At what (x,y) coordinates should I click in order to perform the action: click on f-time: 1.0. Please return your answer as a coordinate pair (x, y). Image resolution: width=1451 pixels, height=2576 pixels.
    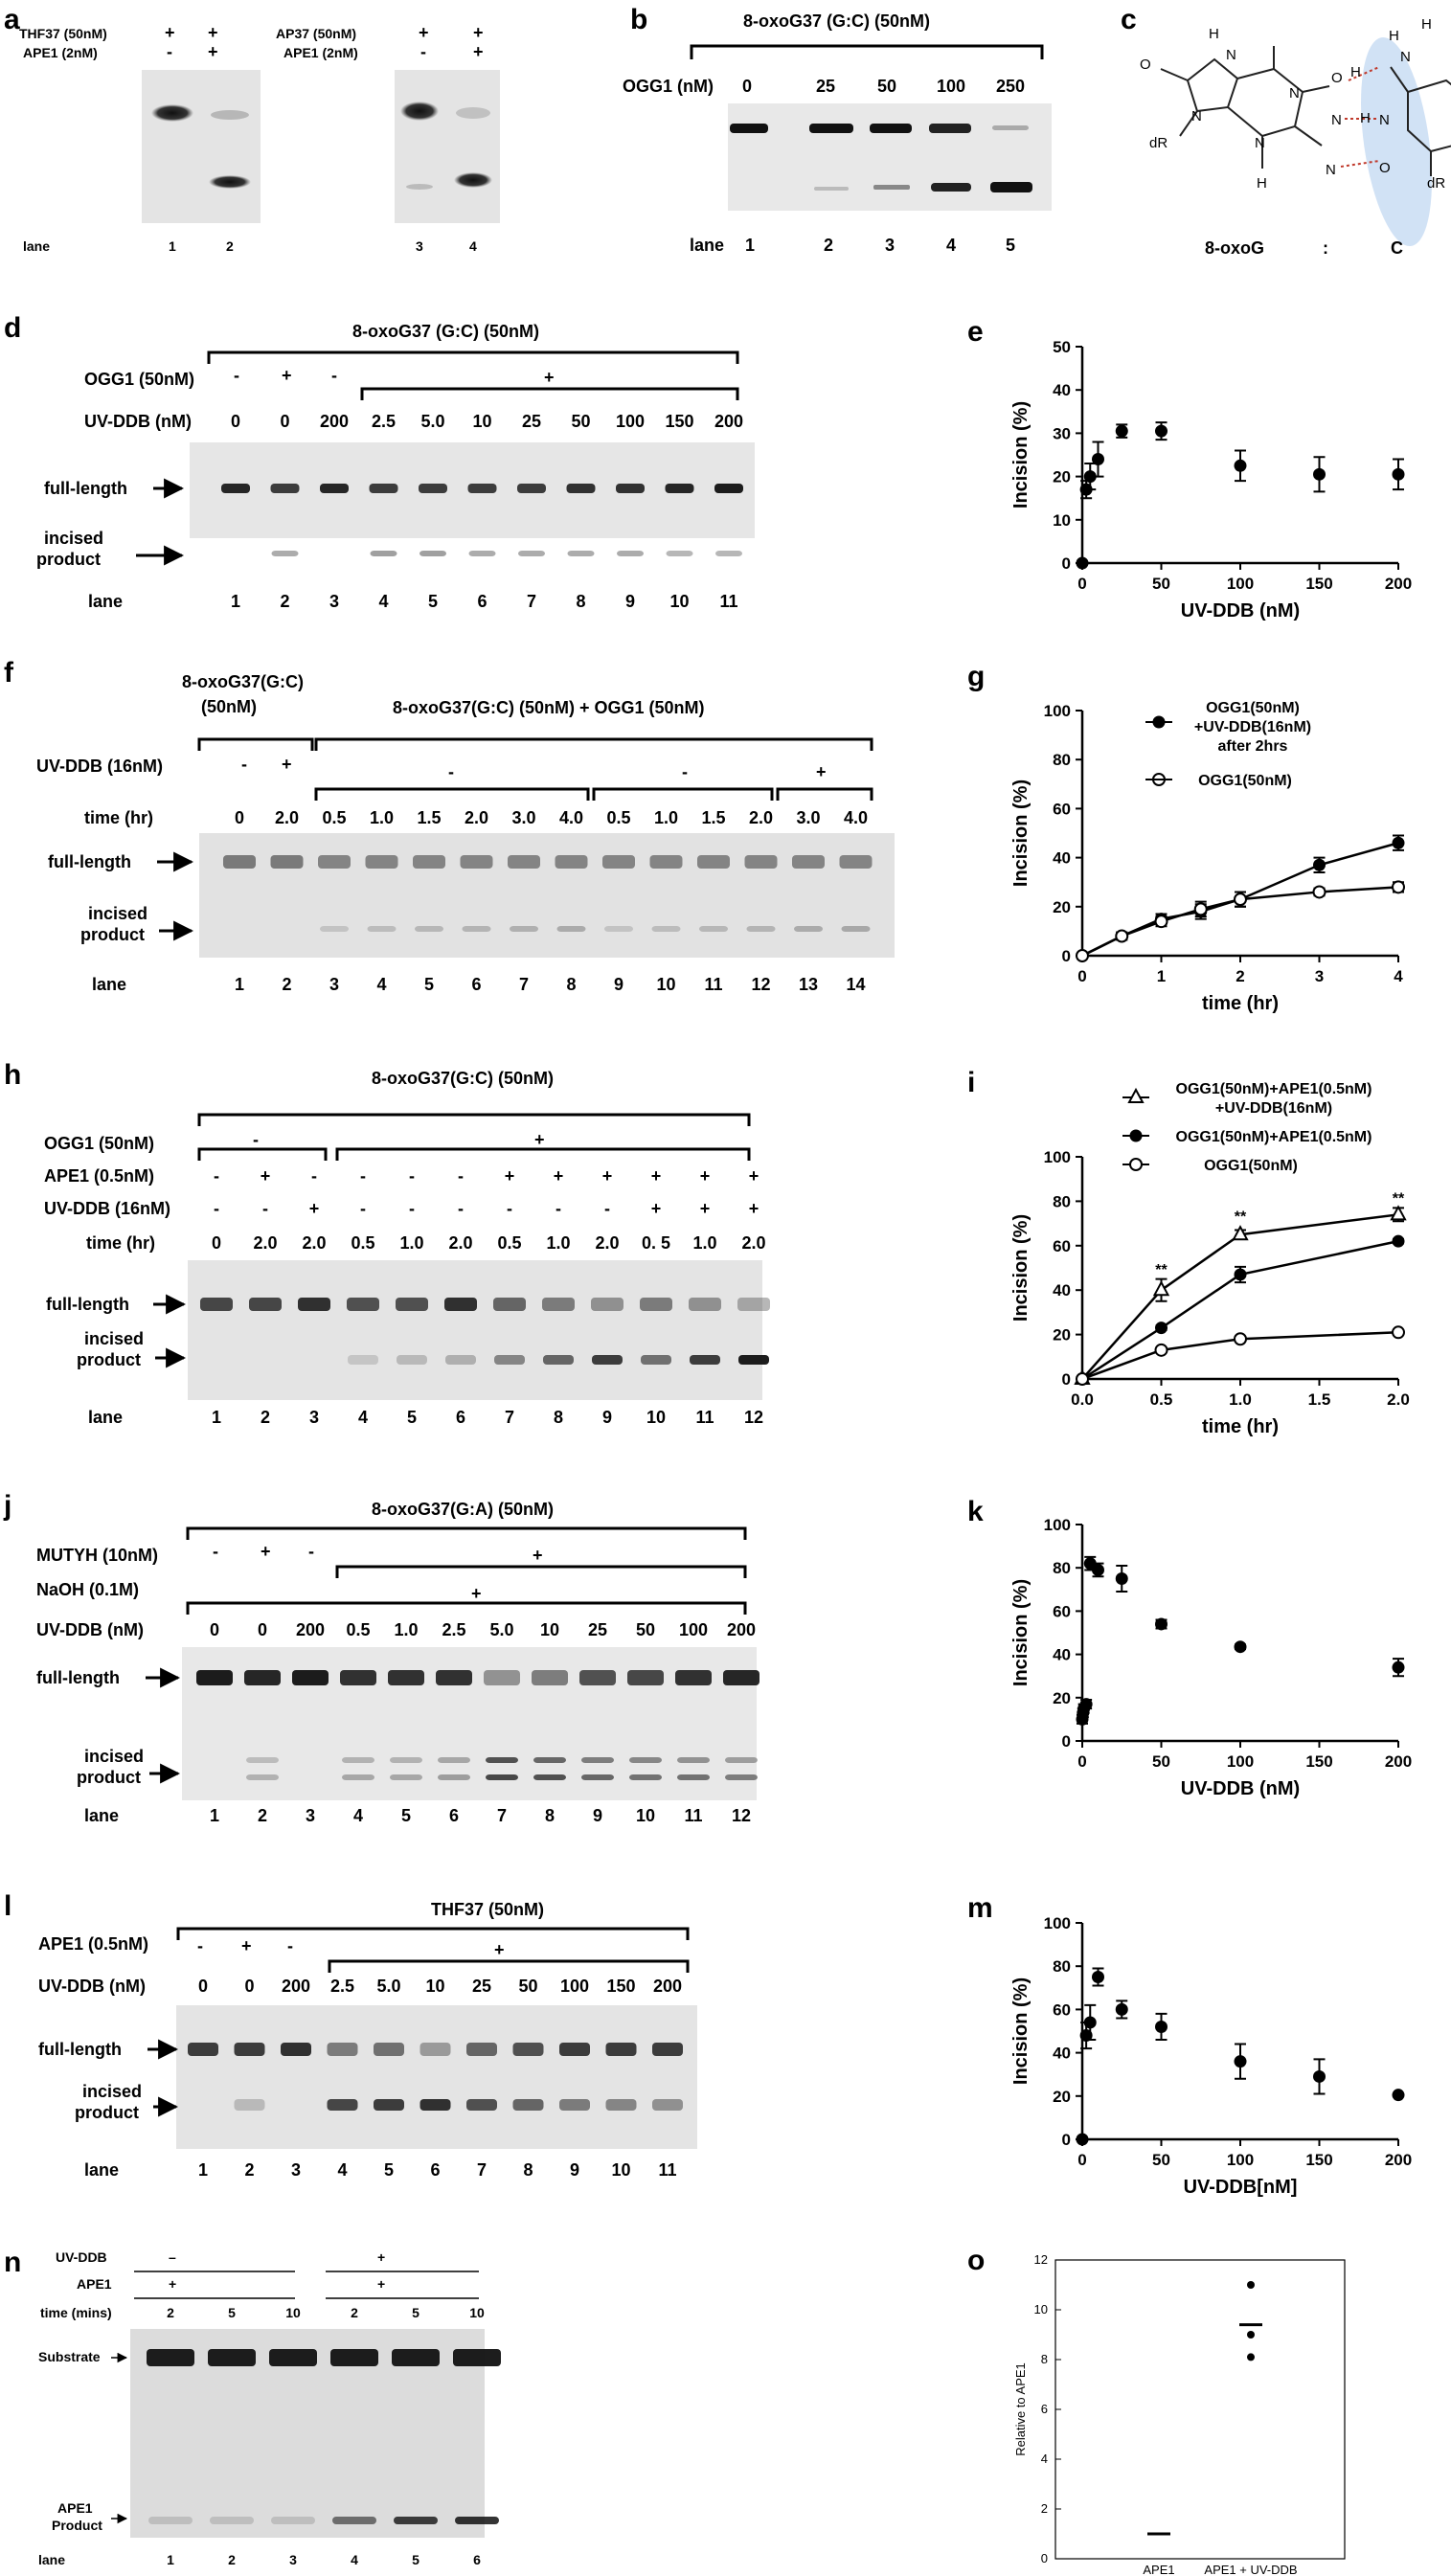
    Looking at the image, I should click on (382, 817).